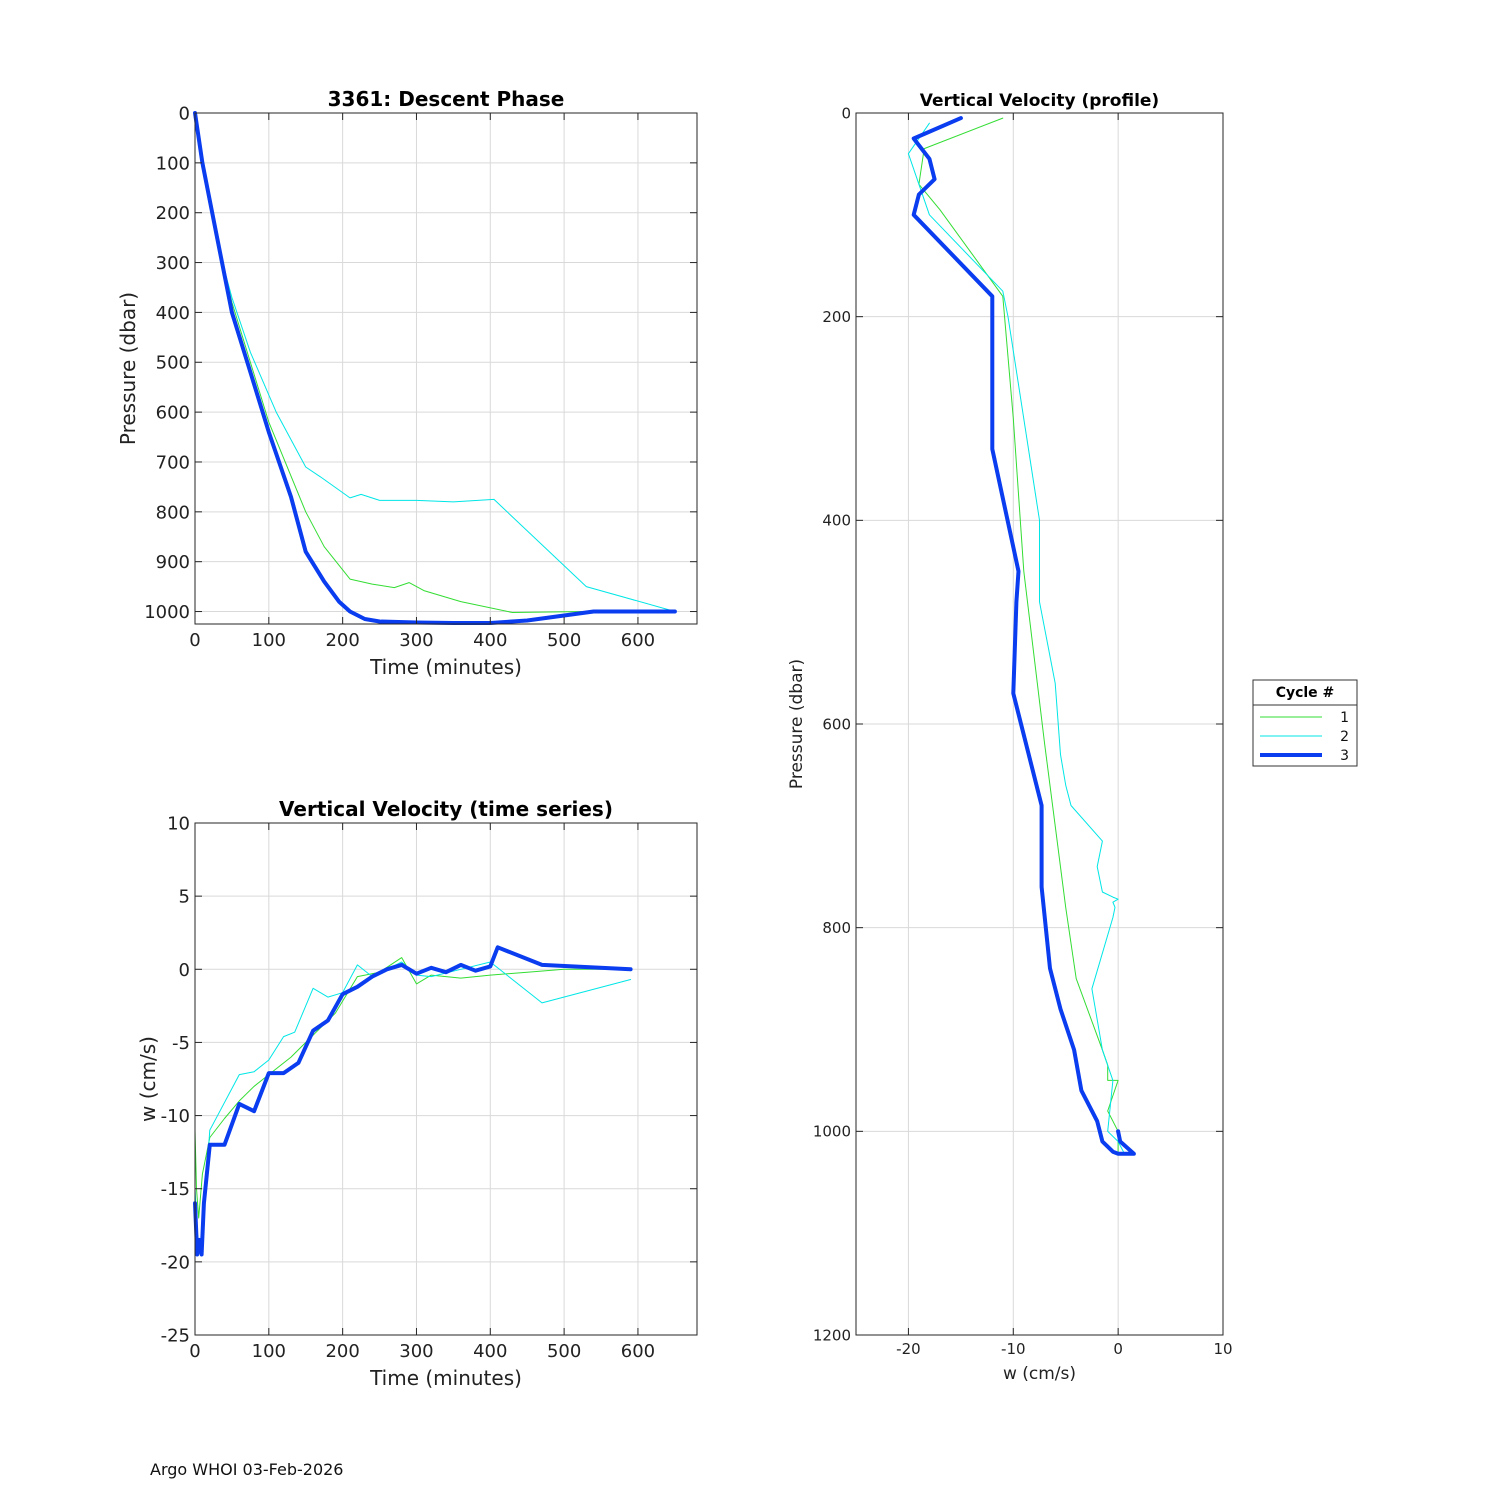  Describe the element at coordinates (247, 1469) in the screenshot. I see `footer-credit: Argo WHOI 03-Feb-2026` at that location.